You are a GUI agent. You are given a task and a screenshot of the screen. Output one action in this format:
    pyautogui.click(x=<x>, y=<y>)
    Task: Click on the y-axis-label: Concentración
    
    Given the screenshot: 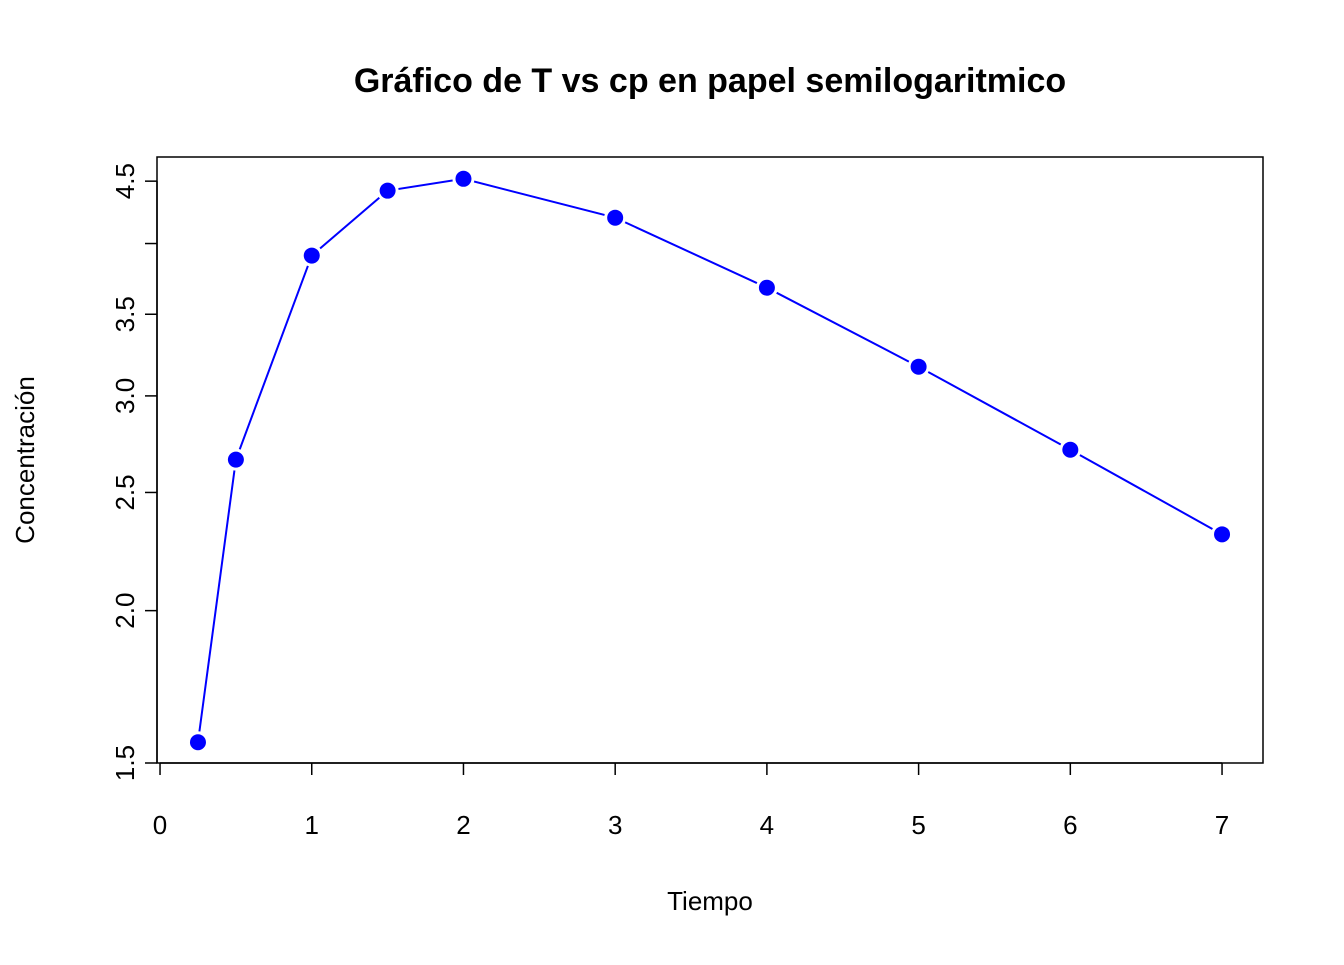 What is the action you would take?
    pyautogui.click(x=25, y=460)
    